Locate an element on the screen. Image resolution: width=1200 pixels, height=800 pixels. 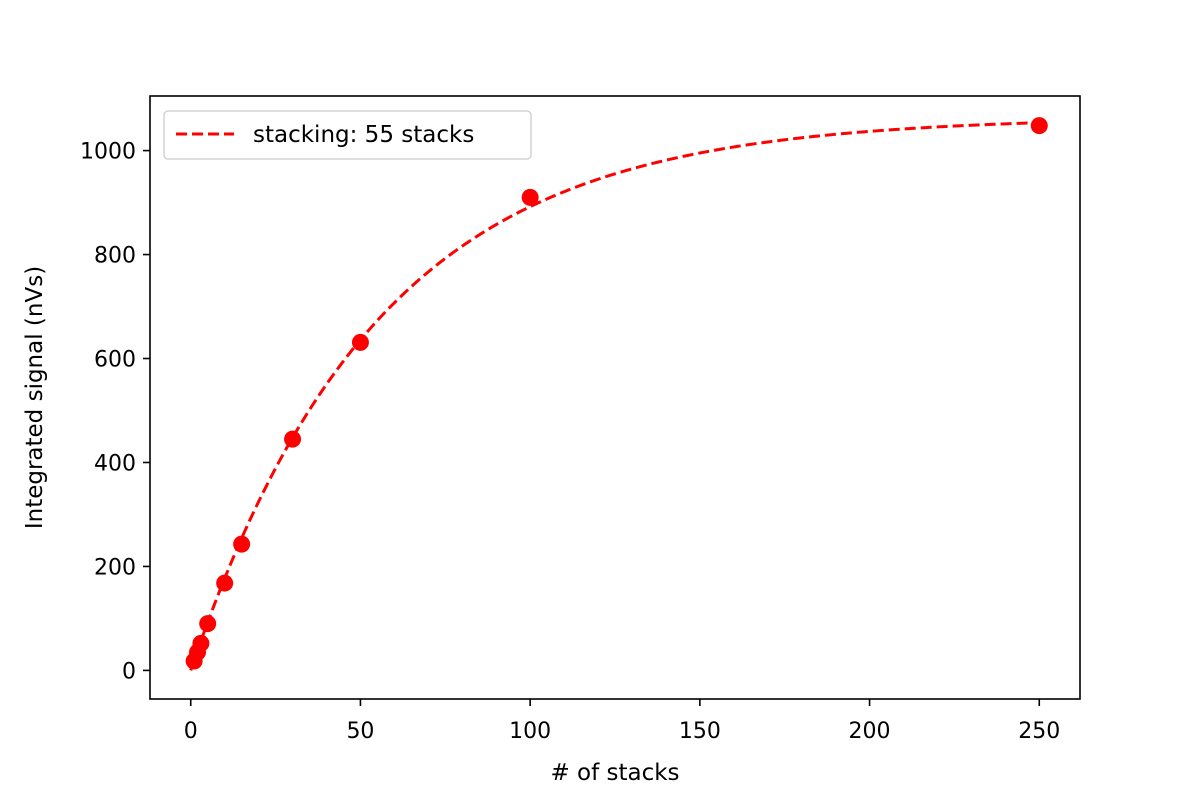
y-axis-label: Integrated signal (nVs) is located at coordinates (35, 397).